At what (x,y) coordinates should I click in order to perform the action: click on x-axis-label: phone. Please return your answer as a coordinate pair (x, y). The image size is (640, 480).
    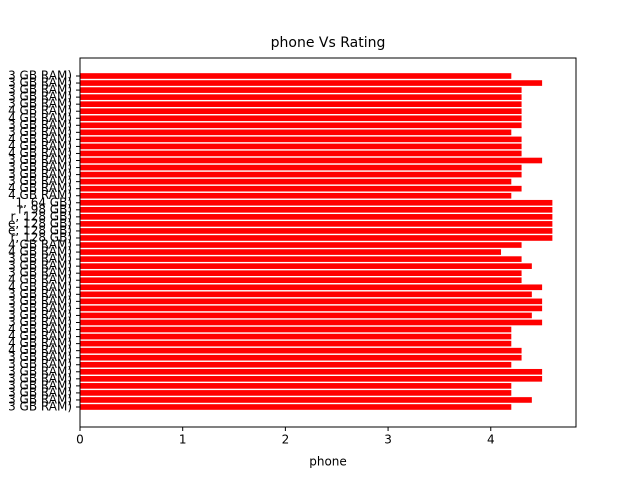
    Looking at the image, I should click on (328, 462).